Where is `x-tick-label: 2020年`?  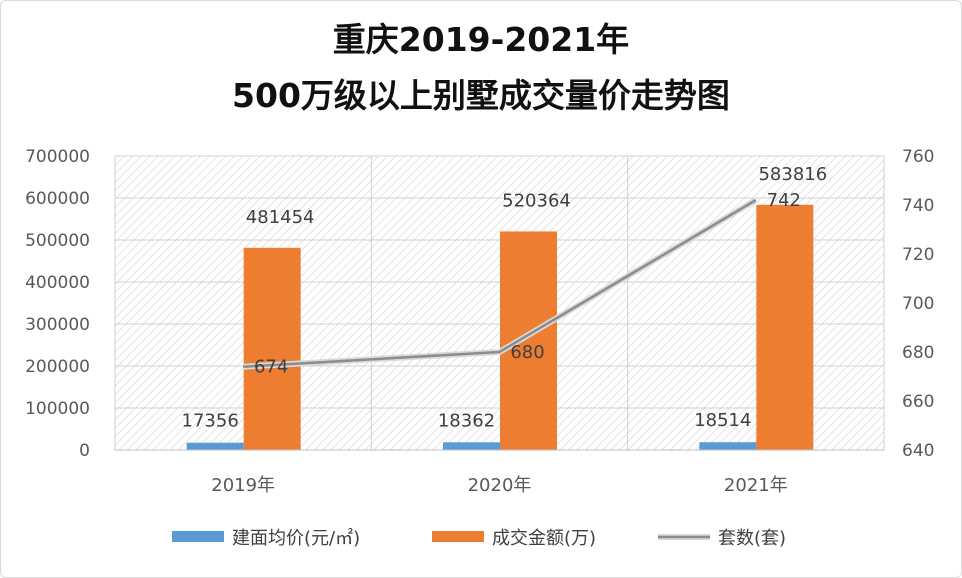 x-tick-label: 2020年 is located at coordinates (500, 485).